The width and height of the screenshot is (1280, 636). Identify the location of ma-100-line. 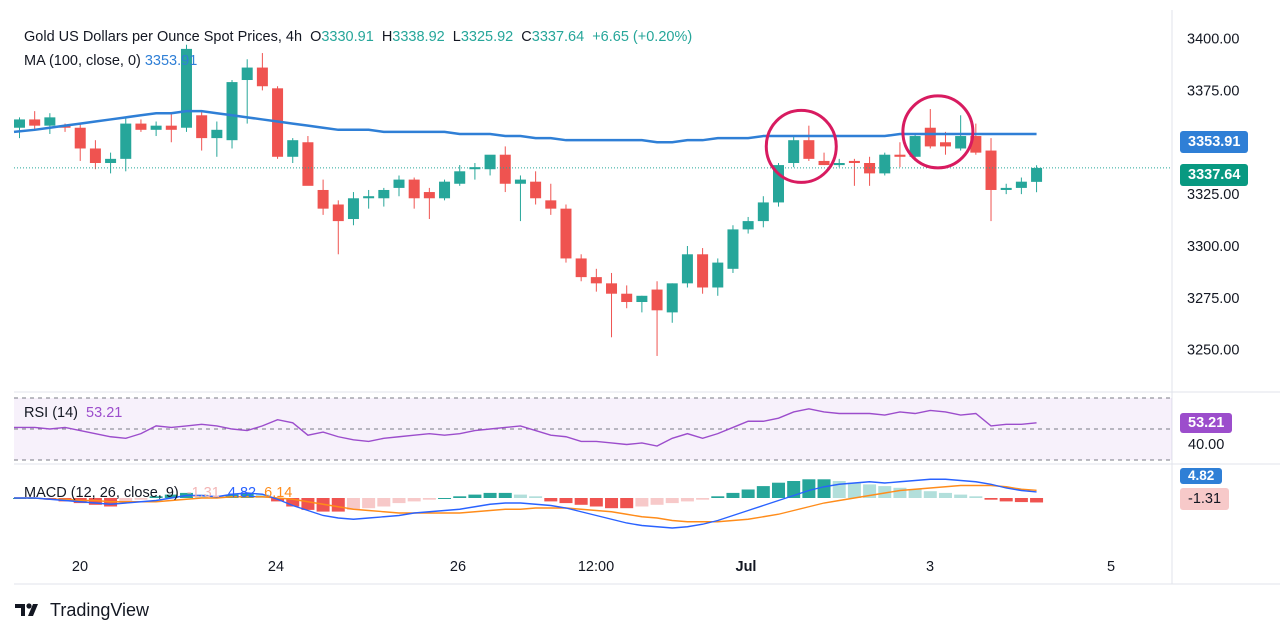
(525, 126).